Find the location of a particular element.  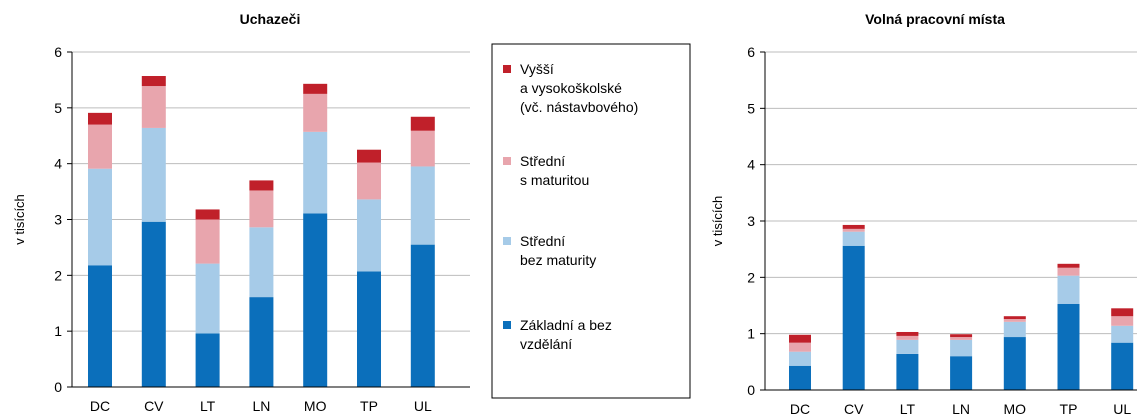

chart-title: Volná pracovní místa is located at coordinates (935, 19).